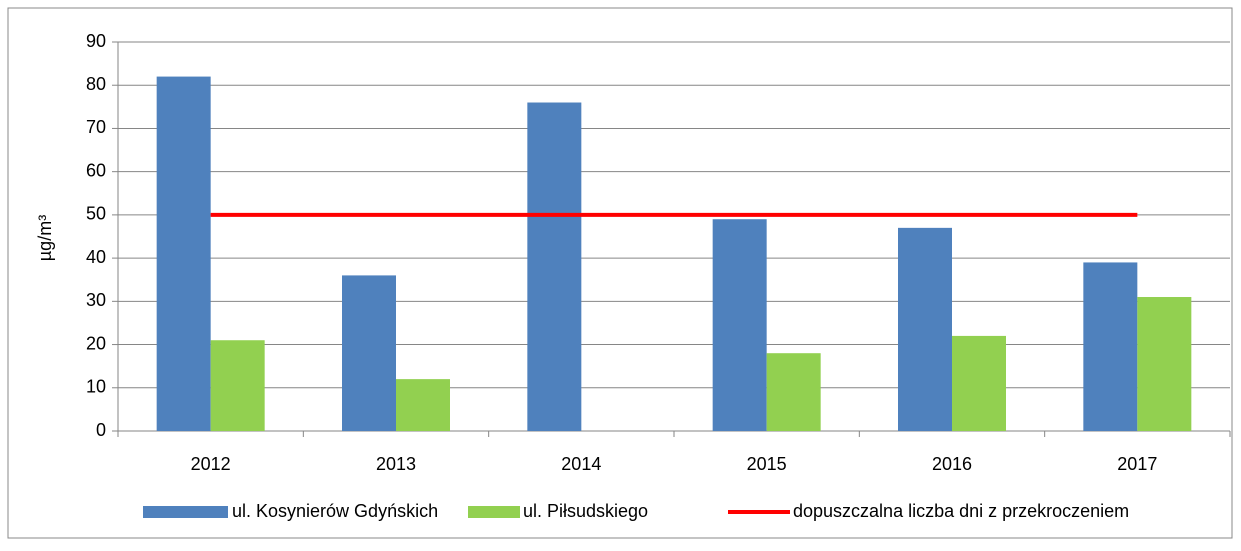 This screenshot has width=1241, height=551. What do you see at coordinates (96, 127) in the screenshot?
I see `y-tick-label: 70` at bounding box center [96, 127].